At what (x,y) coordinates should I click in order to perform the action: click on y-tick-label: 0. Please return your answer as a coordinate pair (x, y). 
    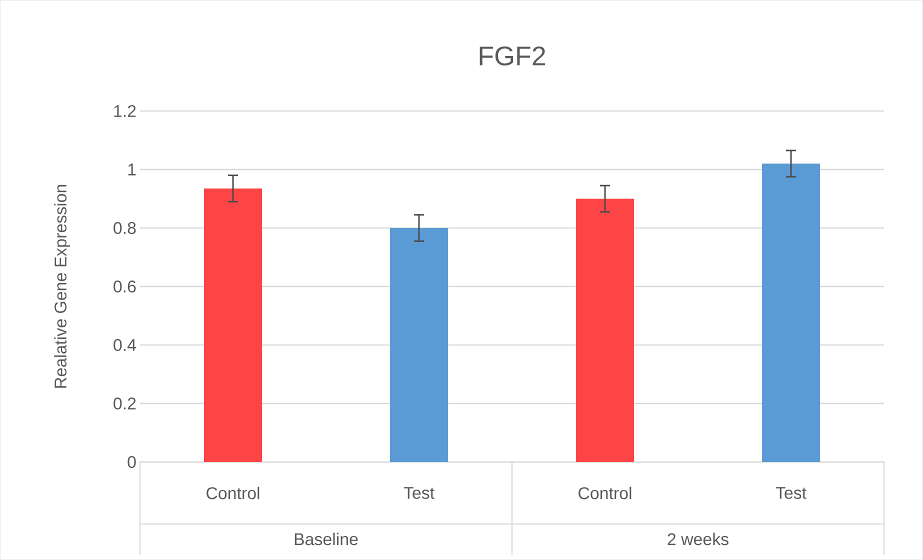
    Looking at the image, I should click on (132, 462).